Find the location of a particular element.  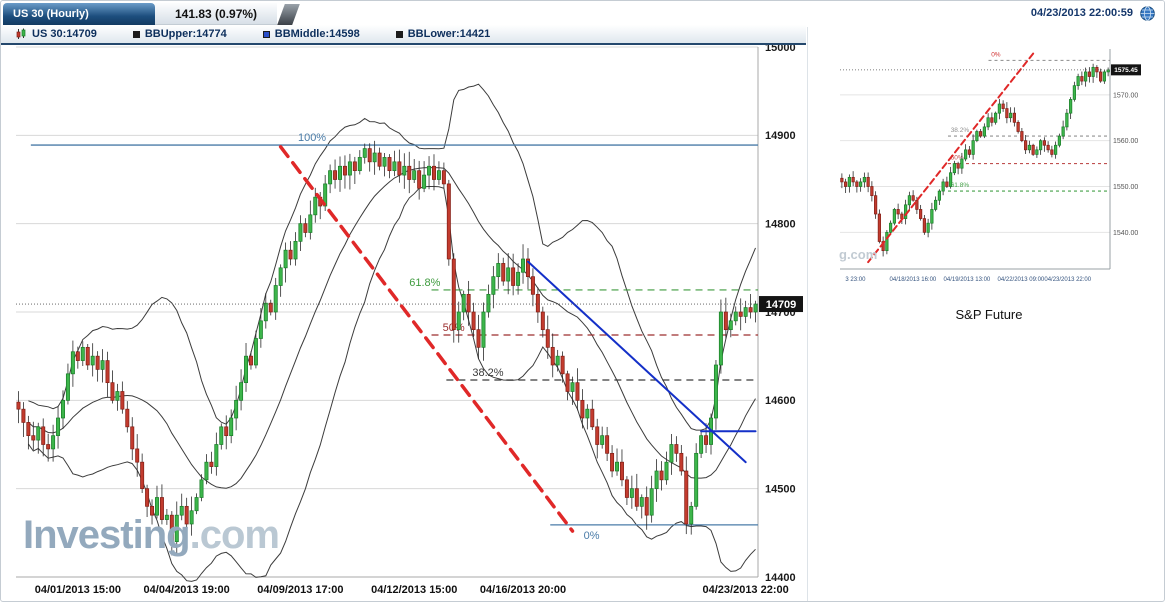

y-axis-label: 14800 is located at coordinates (780, 225).